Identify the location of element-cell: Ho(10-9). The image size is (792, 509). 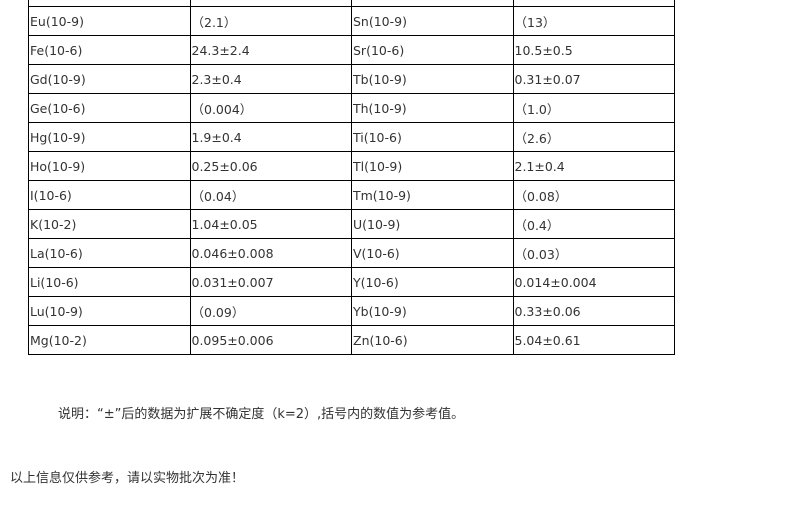
(109, 166).